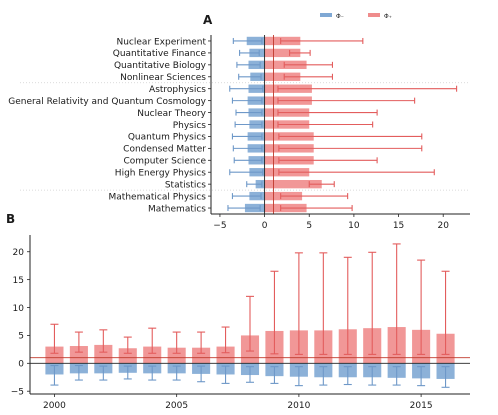 The height and width of the screenshot is (415, 498). What do you see at coordinates (421, 406) in the screenshot?
I see `x-tick-label: 2015` at bounding box center [421, 406].